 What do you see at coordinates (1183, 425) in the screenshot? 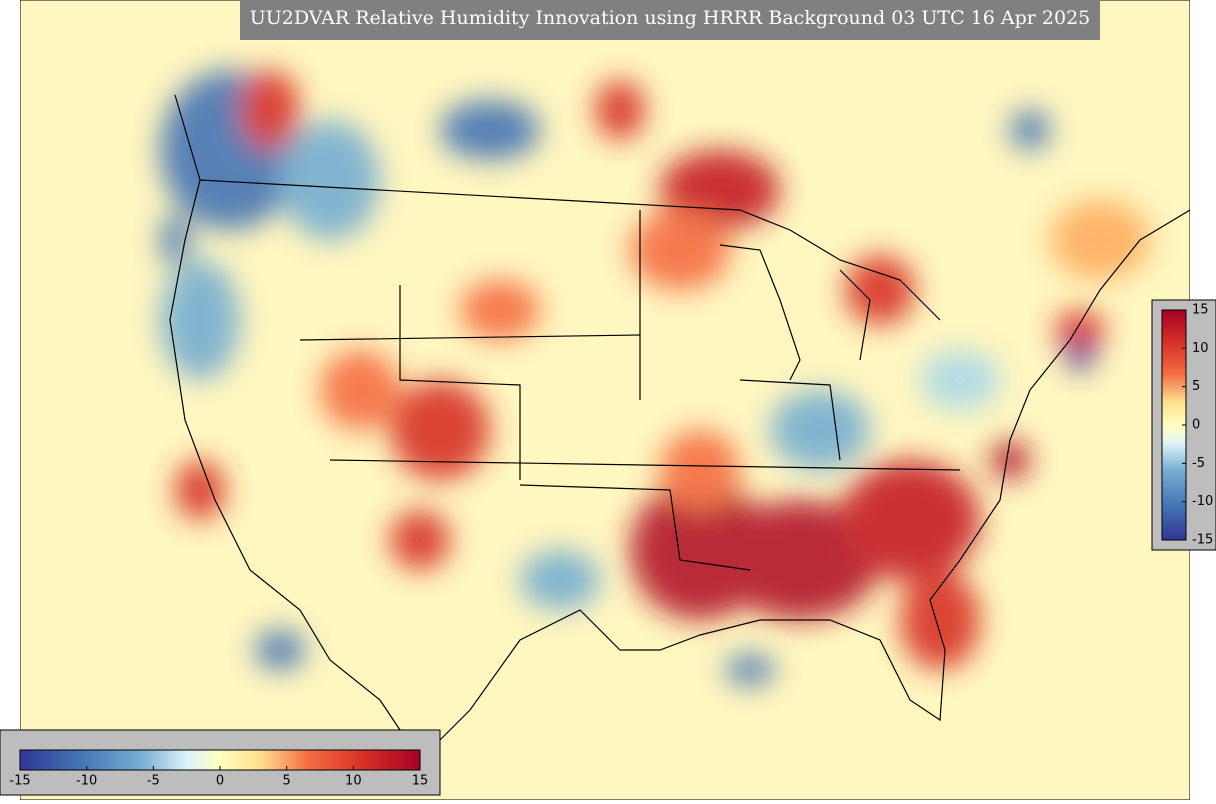
I see `colorbar-right: 15 10 5 0 -5 -10 -15` at bounding box center [1183, 425].